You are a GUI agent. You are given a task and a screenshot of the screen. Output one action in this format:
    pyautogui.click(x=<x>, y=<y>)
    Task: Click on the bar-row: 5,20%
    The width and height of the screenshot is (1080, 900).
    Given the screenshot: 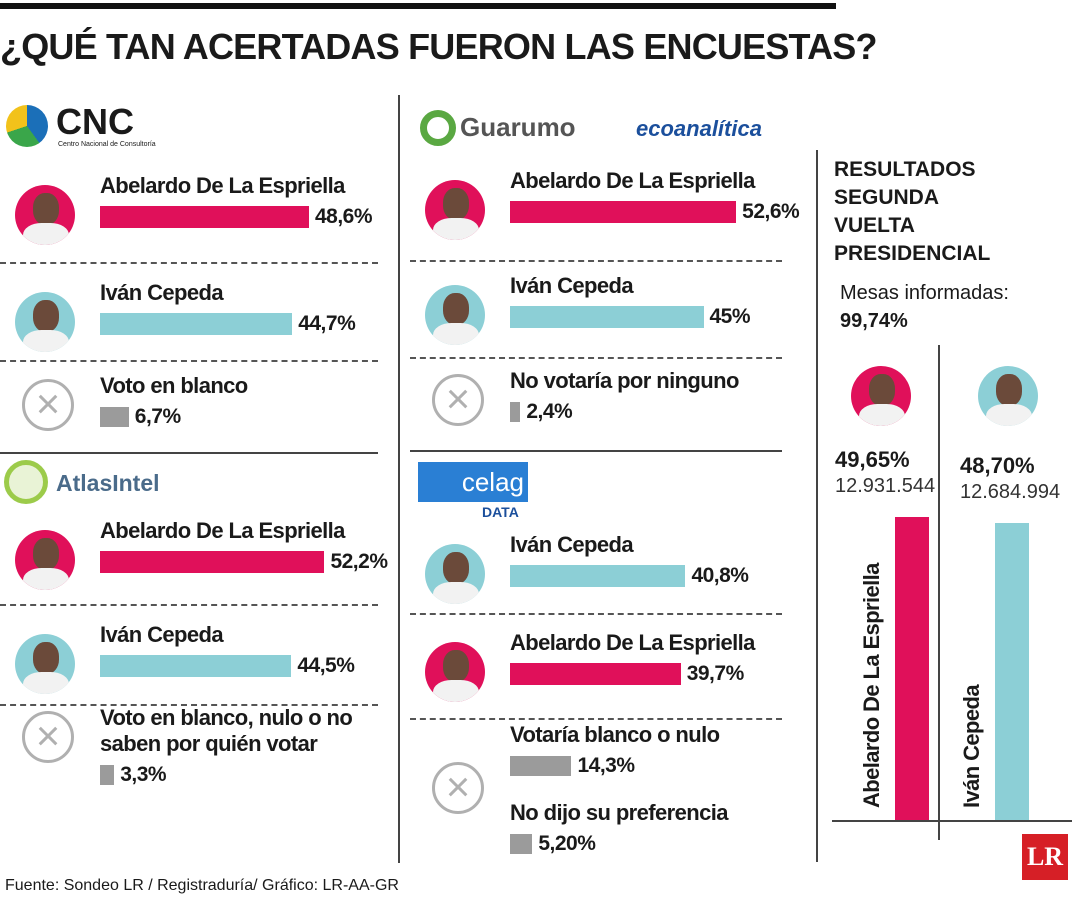 What is the action you would take?
    pyautogui.click(x=655, y=844)
    